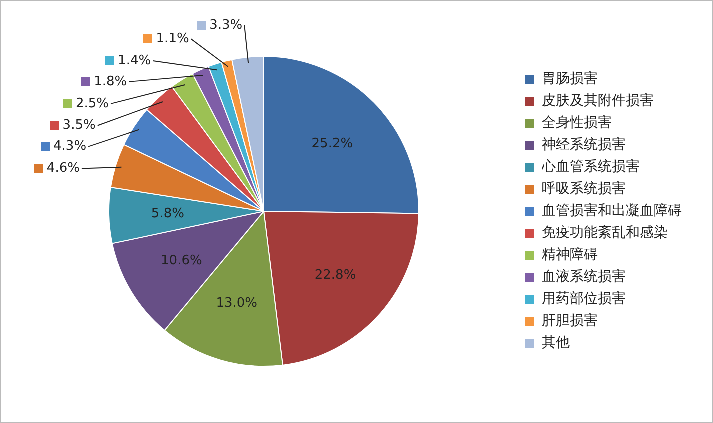 Image resolution: width=713 pixels, height=423 pixels. I want to click on data-label: 3.5%, so click(79, 126).